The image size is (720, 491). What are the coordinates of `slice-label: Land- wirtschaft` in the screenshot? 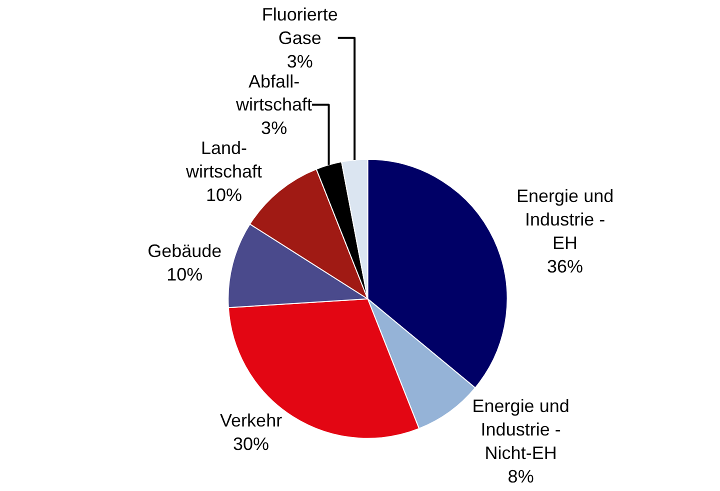 It's located at (223, 160).